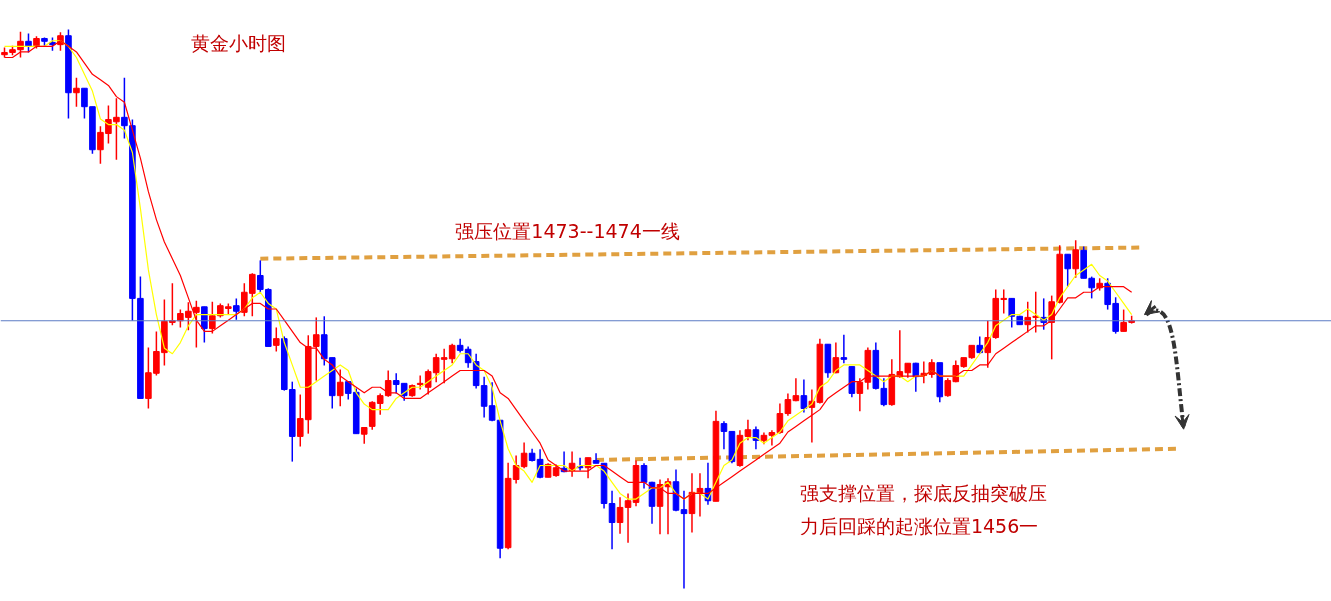  I want to click on annotation: 强支撑位置，探底反抽突破压力后回踩的起涨位置1456一, so click(923, 509).